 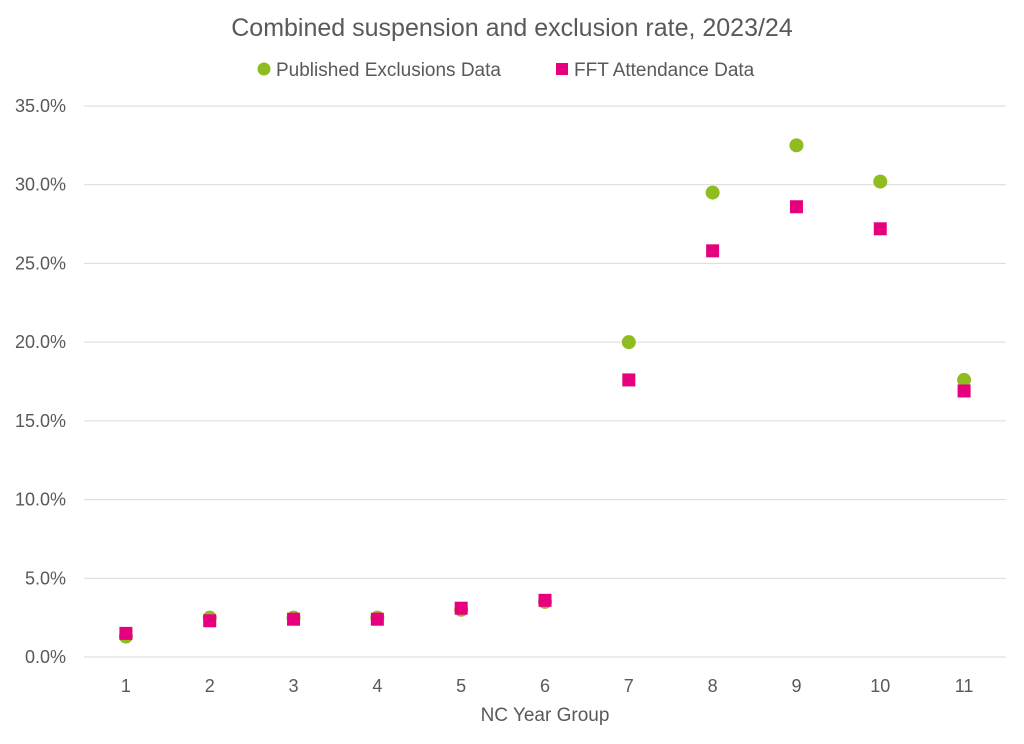 What do you see at coordinates (545, 715) in the screenshot?
I see `x-axis-title: NC Year Group` at bounding box center [545, 715].